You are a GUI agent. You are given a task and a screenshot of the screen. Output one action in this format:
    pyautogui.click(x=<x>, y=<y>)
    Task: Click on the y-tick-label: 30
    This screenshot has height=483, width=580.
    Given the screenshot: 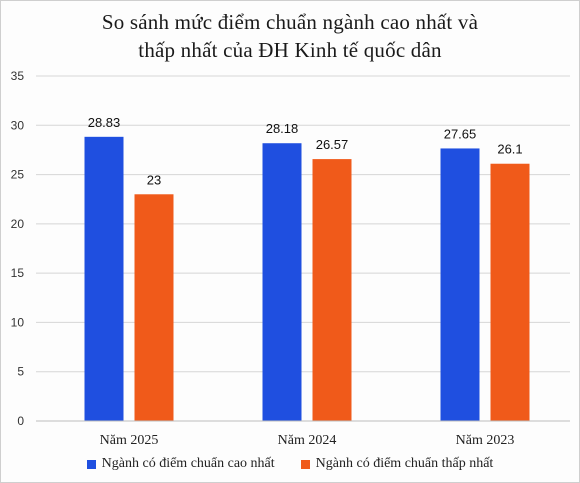 What is the action you would take?
    pyautogui.click(x=18, y=125)
    